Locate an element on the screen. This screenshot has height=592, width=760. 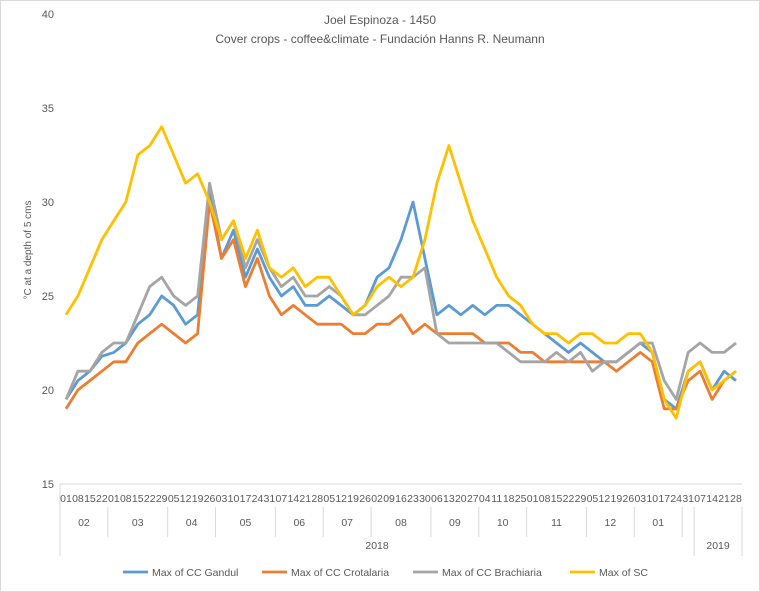
y-tick-label: 35 is located at coordinates (48, 109).